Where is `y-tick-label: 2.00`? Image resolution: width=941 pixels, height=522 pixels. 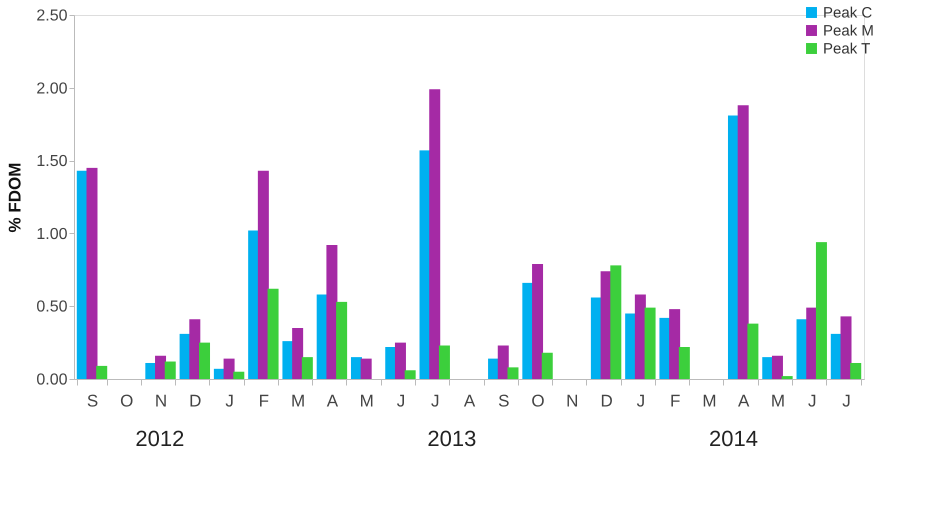 y-tick-label: 2.00 is located at coordinates (52, 89).